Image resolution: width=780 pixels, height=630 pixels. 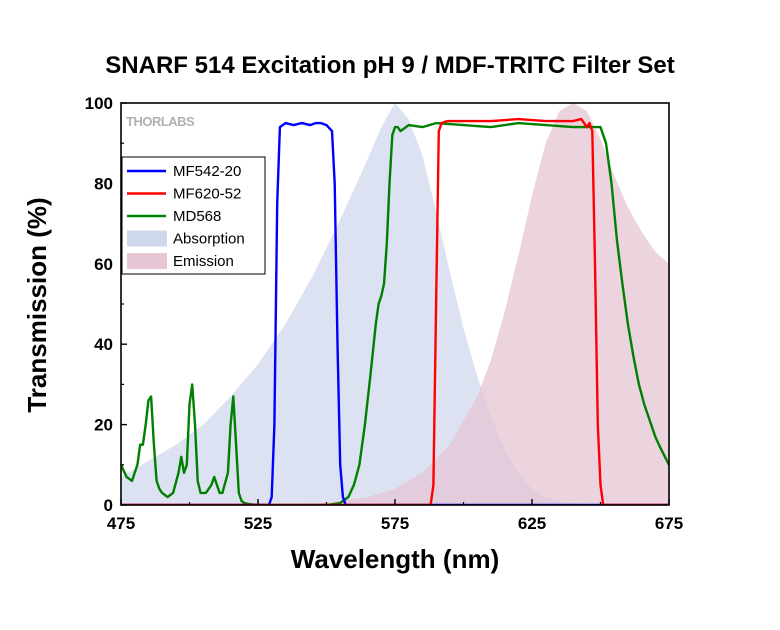 What do you see at coordinates (395, 523) in the screenshot?
I see `x-tick-label: 575` at bounding box center [395, 523].